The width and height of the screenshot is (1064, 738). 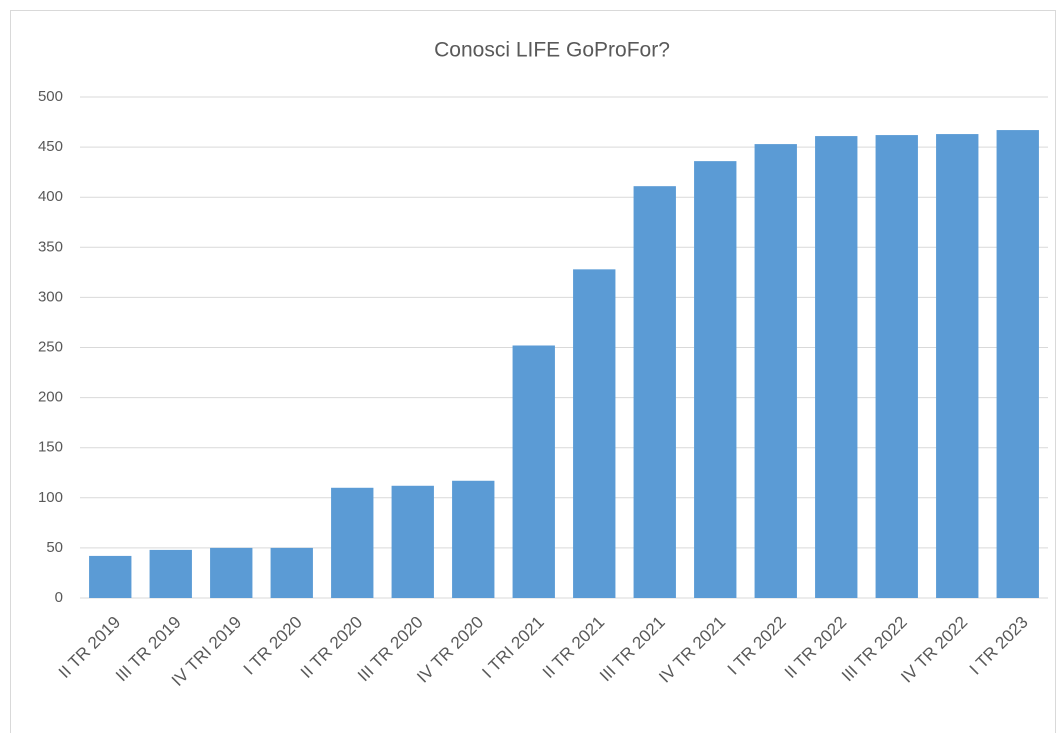 I want to click on y-tick-label: 500, so click(x=50, y=96).